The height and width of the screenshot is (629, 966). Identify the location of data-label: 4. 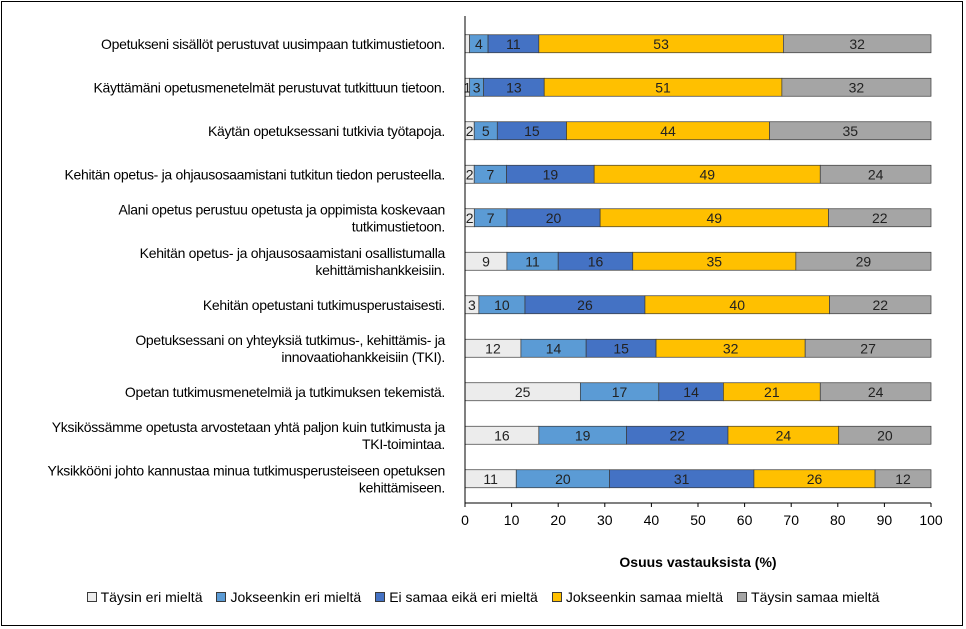
(479, 44).